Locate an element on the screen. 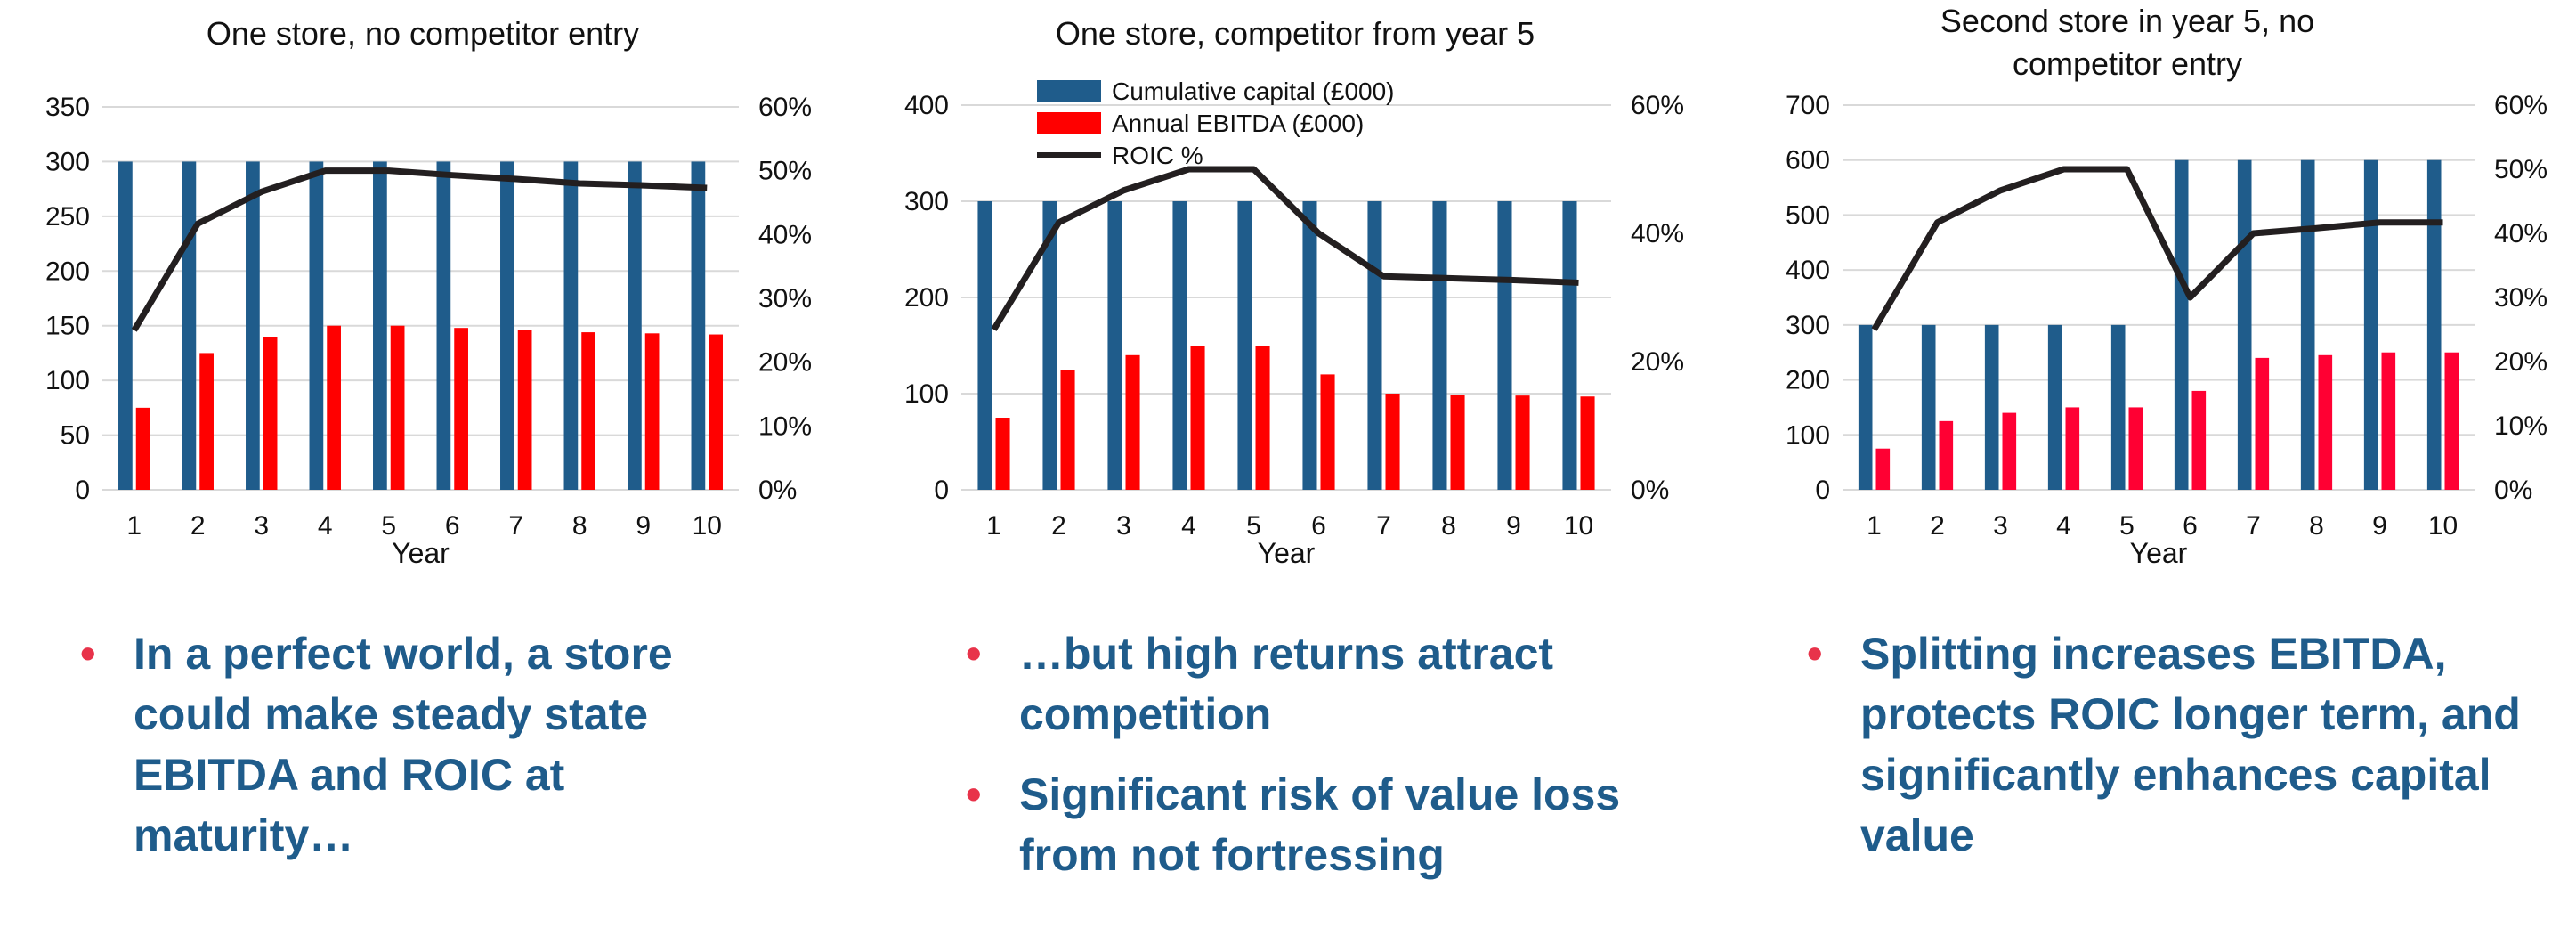 The image size is (2576, 928). x-axis-label: Year is located at coordinates (1287, 553).